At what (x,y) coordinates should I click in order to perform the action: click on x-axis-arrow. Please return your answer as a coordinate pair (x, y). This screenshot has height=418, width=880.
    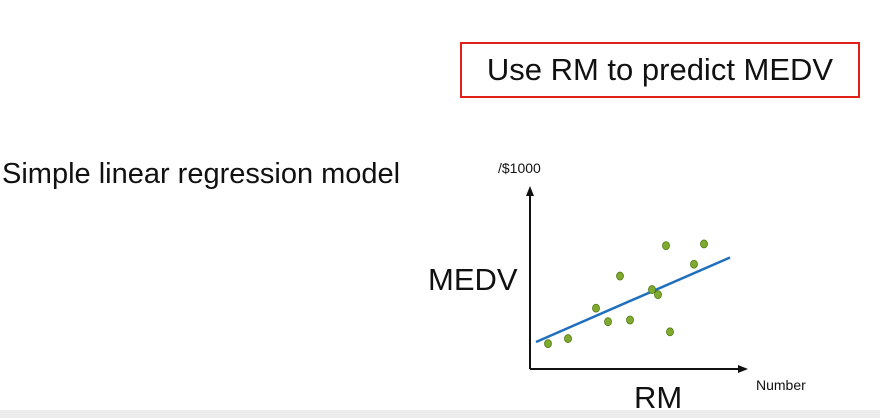
    Looking at the image, I should click on (743, 369).